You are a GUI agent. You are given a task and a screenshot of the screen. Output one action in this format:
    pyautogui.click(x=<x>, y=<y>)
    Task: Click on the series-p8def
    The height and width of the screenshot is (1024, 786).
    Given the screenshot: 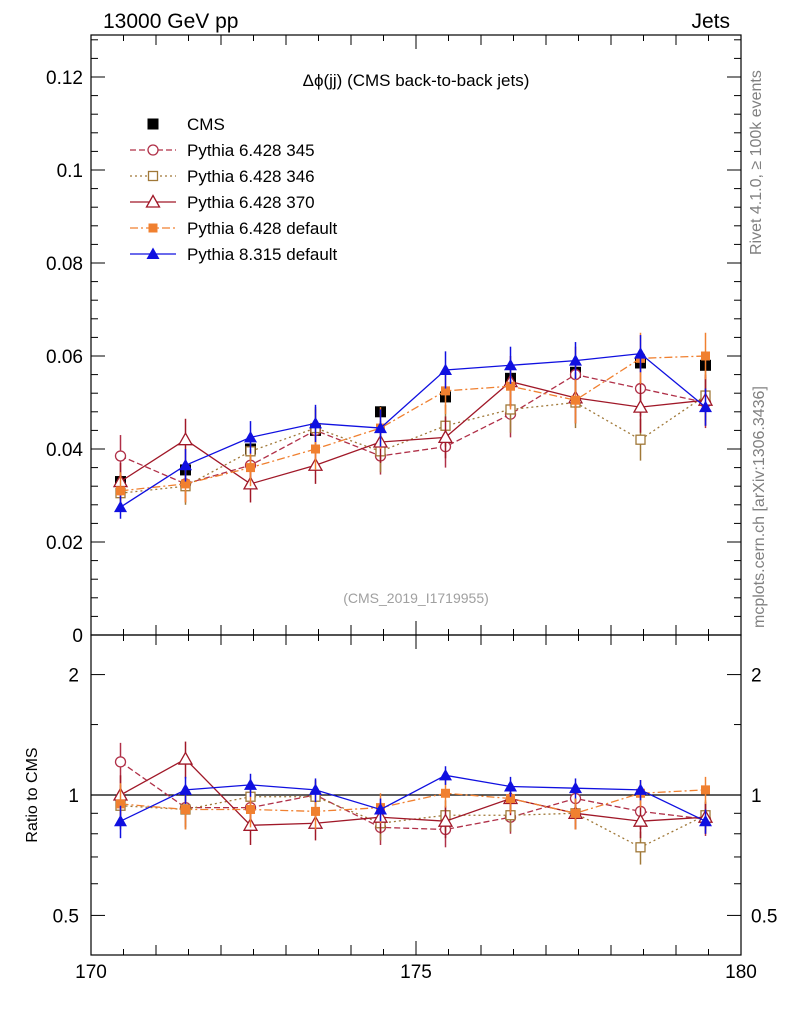 What is the action you would take?
    pyautogui.click(x=413, y=427)
    